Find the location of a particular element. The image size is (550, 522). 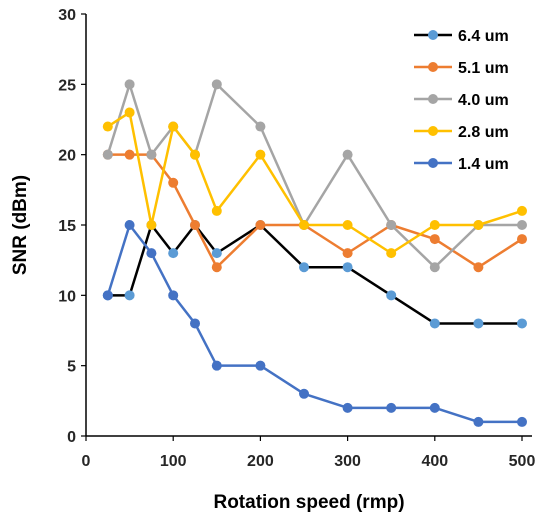

legend: 6.4 um 5.1 um 4.0 um 2.8 um 1.4 um is located at coordinates (461, 100).